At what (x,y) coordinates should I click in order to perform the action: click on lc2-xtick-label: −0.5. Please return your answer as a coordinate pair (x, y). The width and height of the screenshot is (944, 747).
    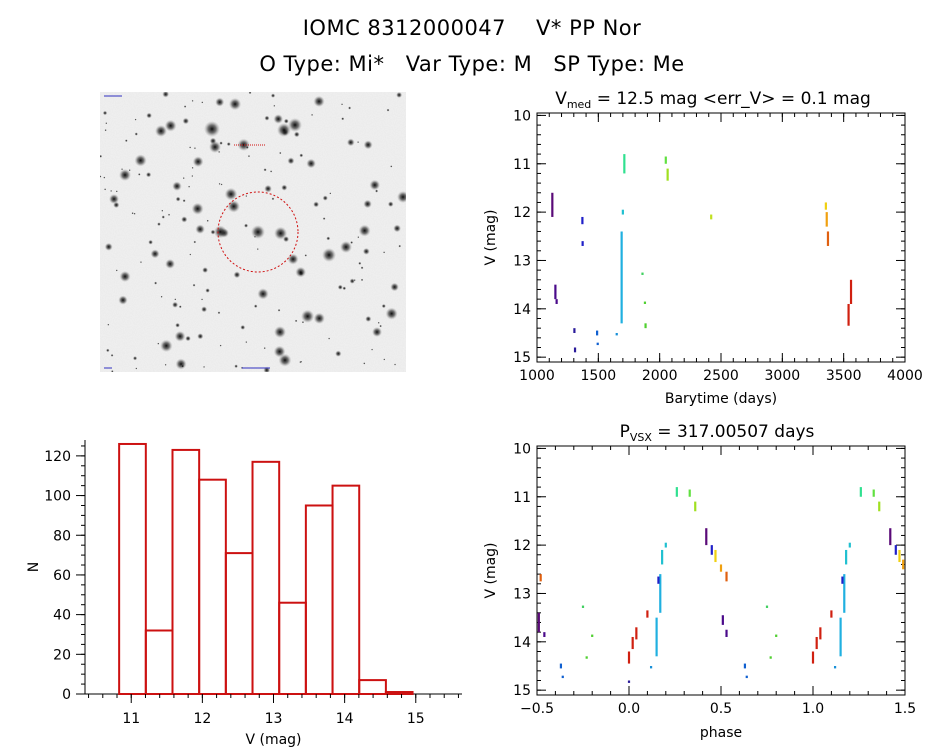
    Looking at the image, I should click on (537, 709).